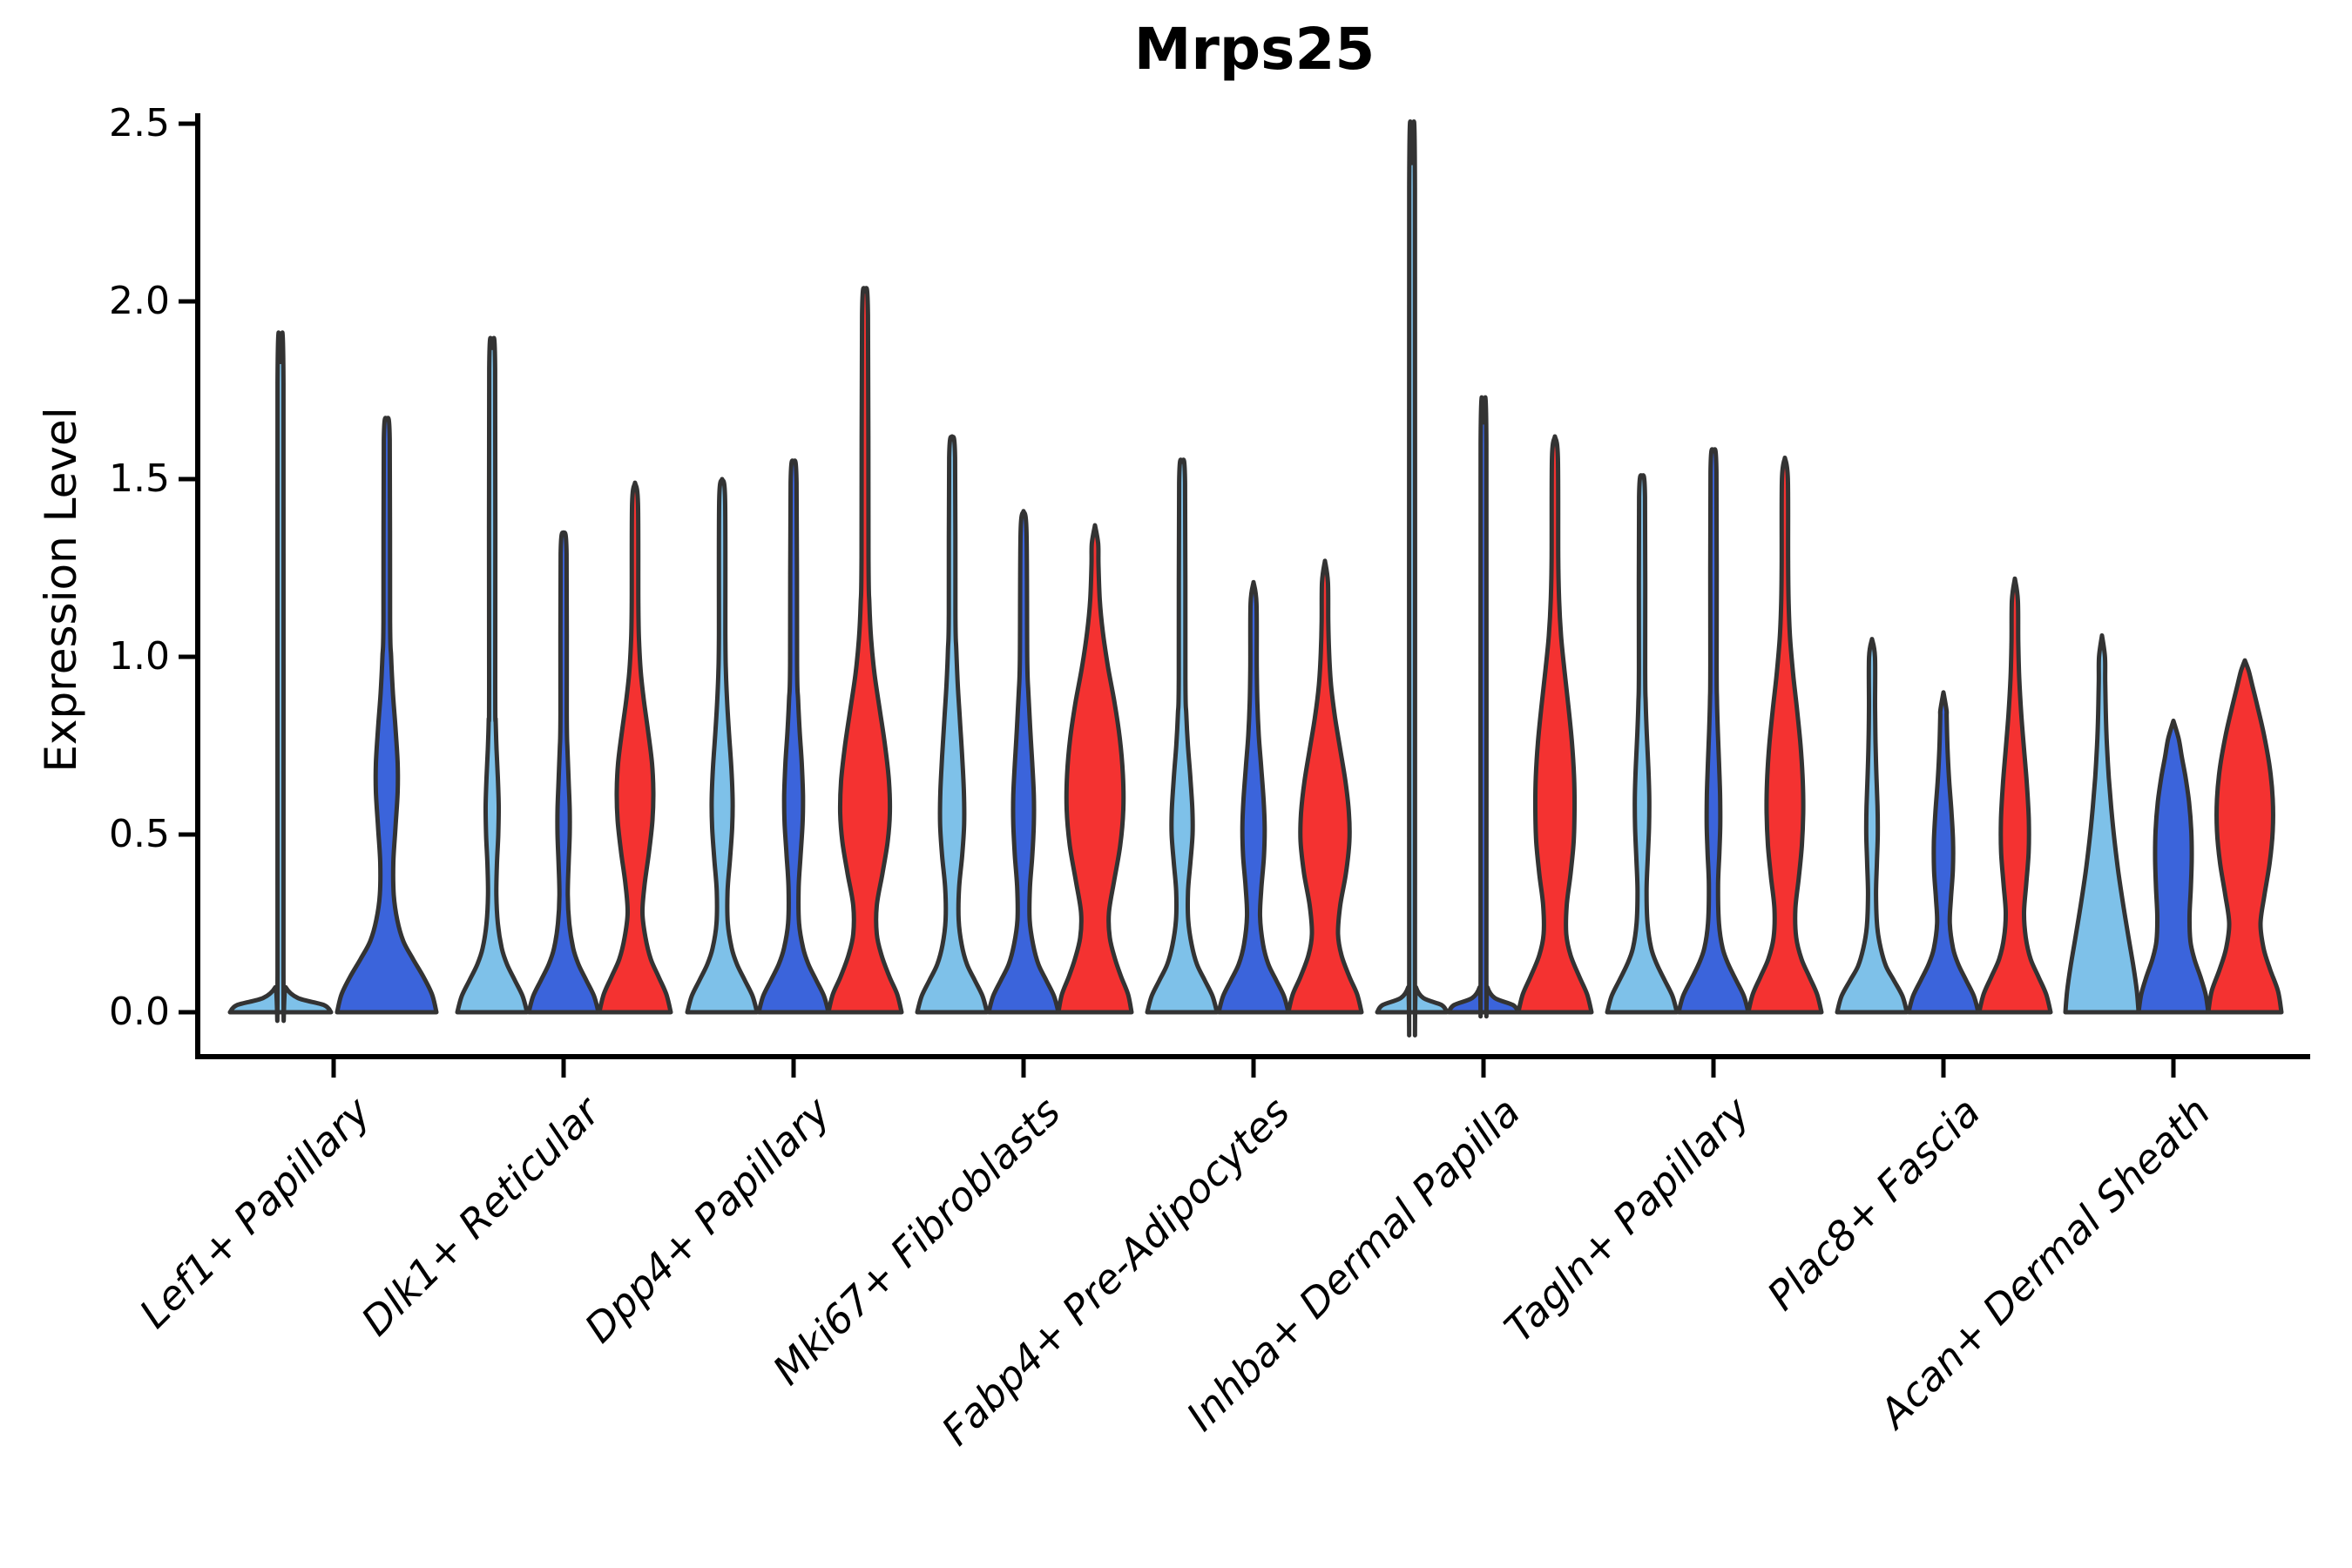 This screenshot has height=1568, width=2352. What do you see at coordinates (1872, 826) in the screenshot?
I see `violin-plac8-lightblue` at bounding box center [1872, 826].